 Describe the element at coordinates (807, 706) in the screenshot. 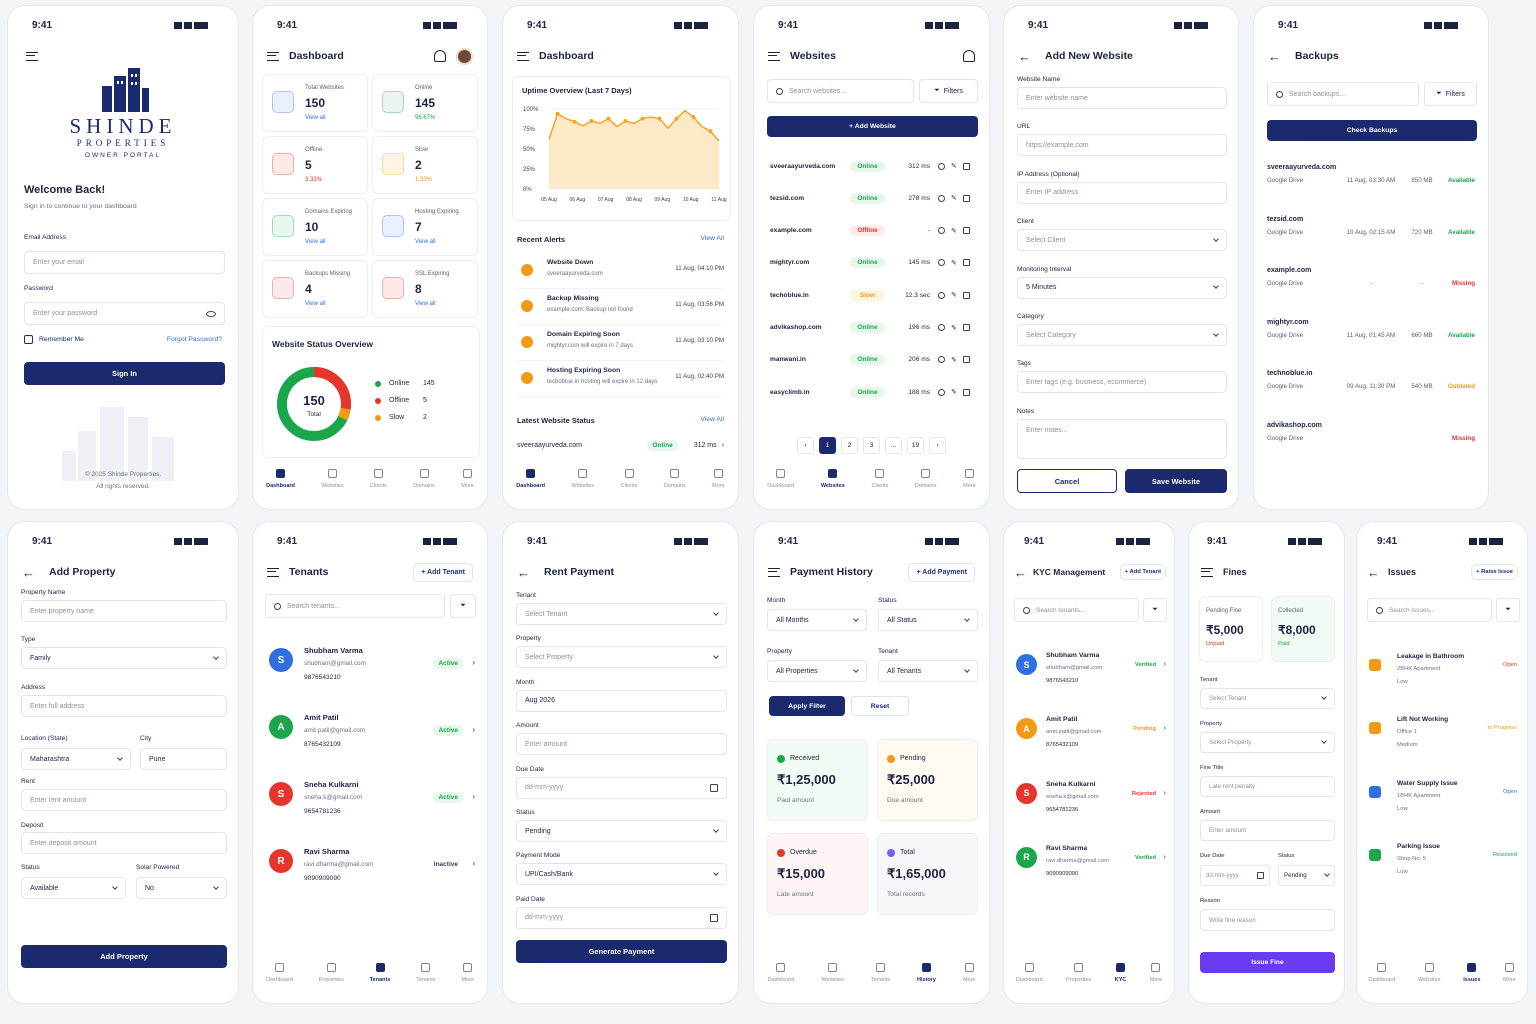

I see `apply-filter-button: Apply Filter` at that location.